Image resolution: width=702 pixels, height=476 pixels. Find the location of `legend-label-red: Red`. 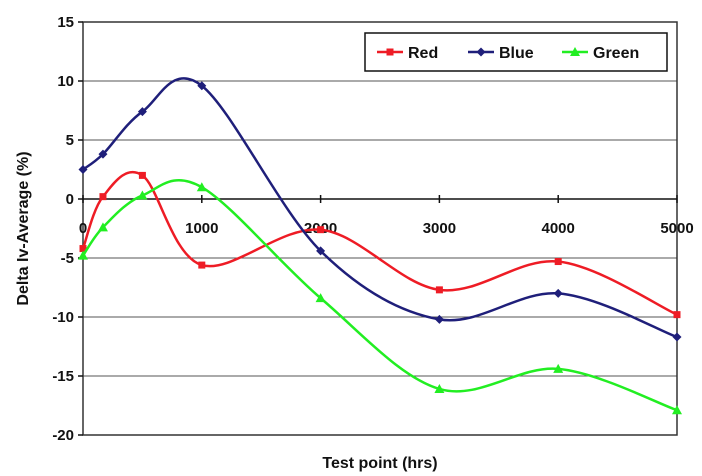

legend-label-red: Red is located at coordinates (423, 53).